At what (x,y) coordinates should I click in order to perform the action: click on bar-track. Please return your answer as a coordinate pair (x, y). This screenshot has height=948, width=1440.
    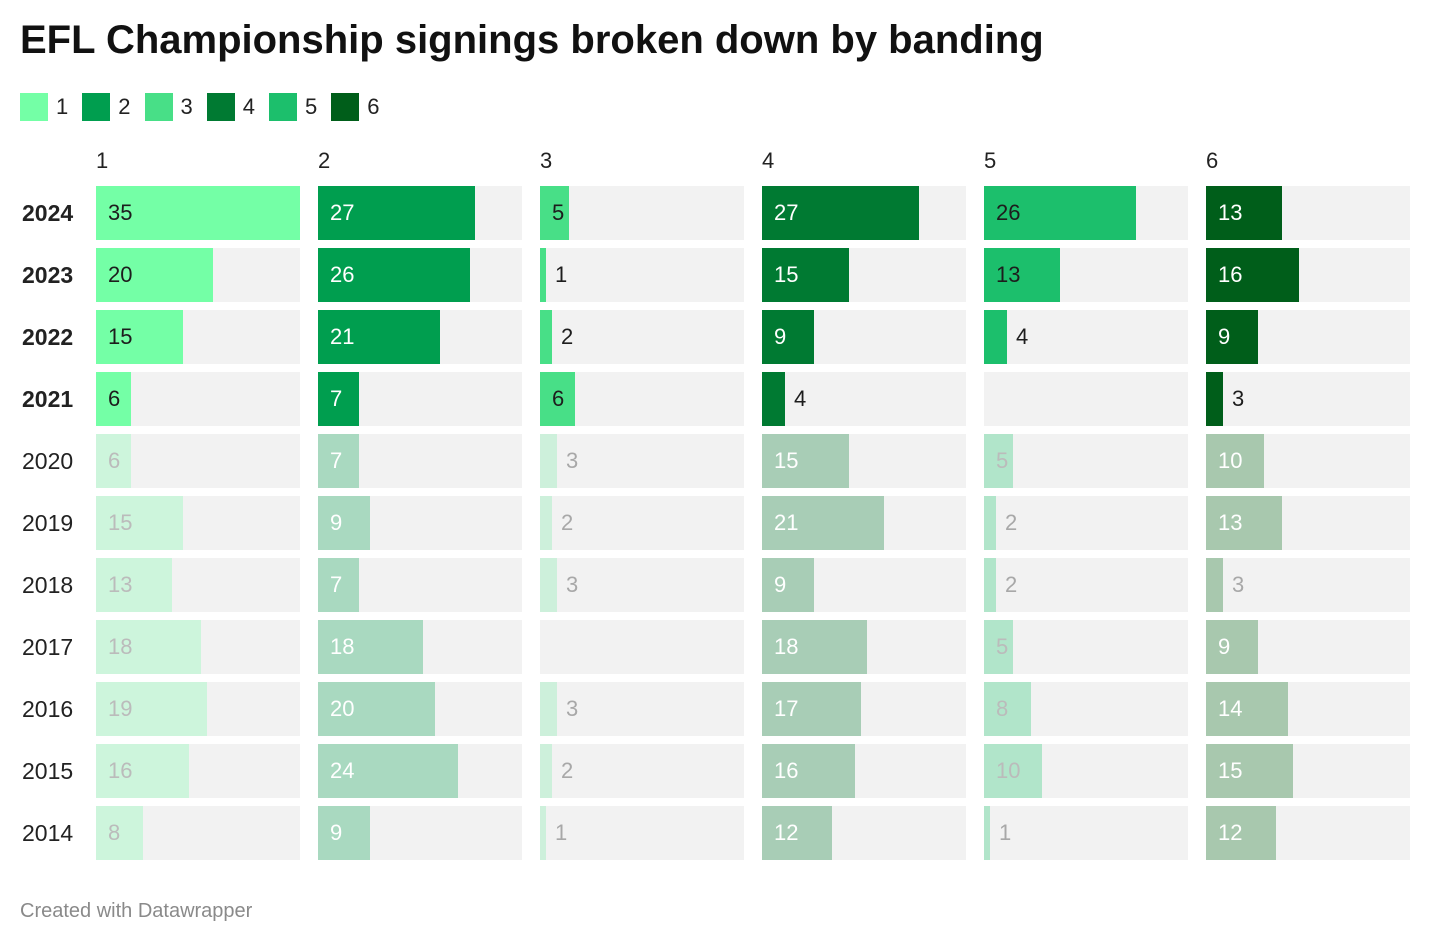
    Looking at the image, I should click on (642, 647).